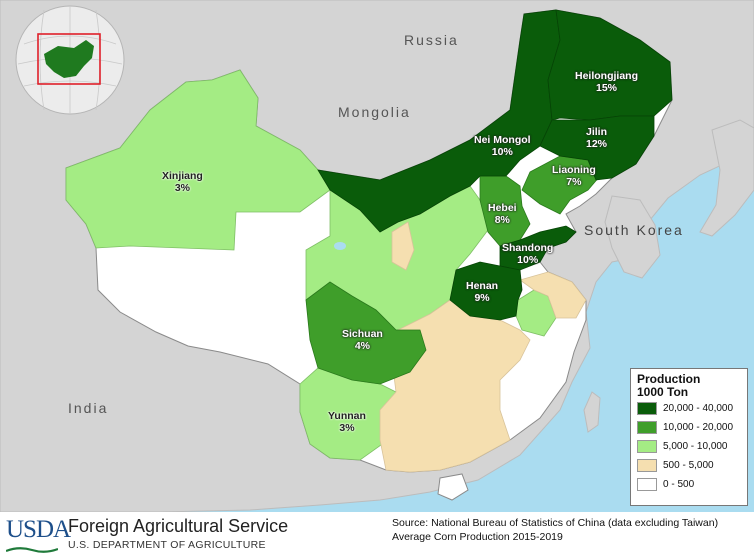 This screenshot has width=754, height=558. I want to click on agency-name: Foreign Agricultural Service, so click(178, 526).